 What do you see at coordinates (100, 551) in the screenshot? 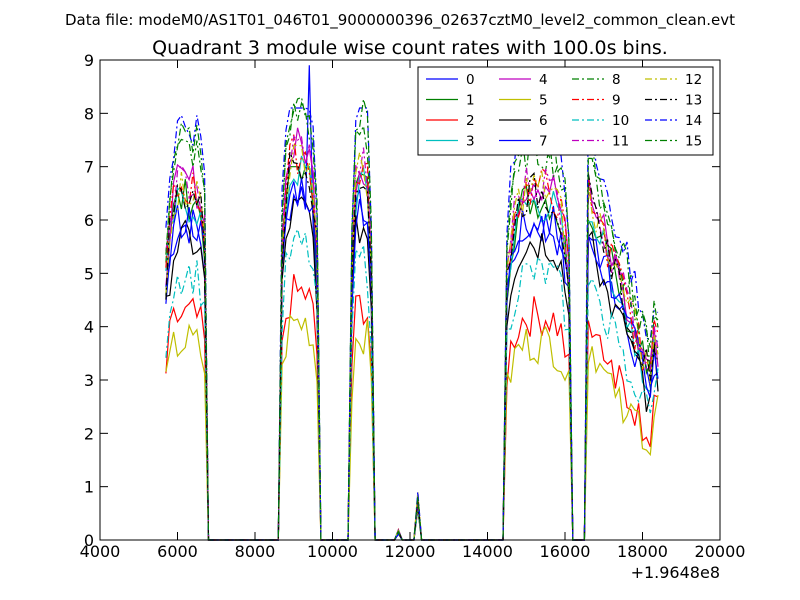
I see `x-tick-label: 4000` at bounding box center [100, 551].